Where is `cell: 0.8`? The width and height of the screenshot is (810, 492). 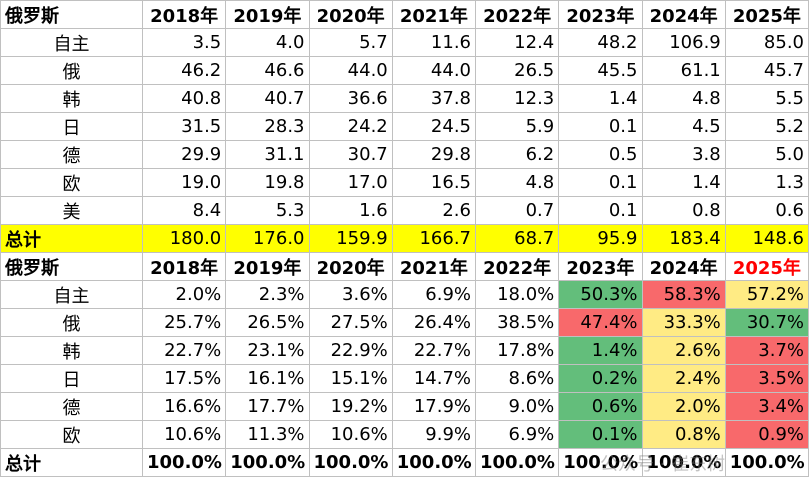 cell: 0.8 is located at coordinates (683, 210).